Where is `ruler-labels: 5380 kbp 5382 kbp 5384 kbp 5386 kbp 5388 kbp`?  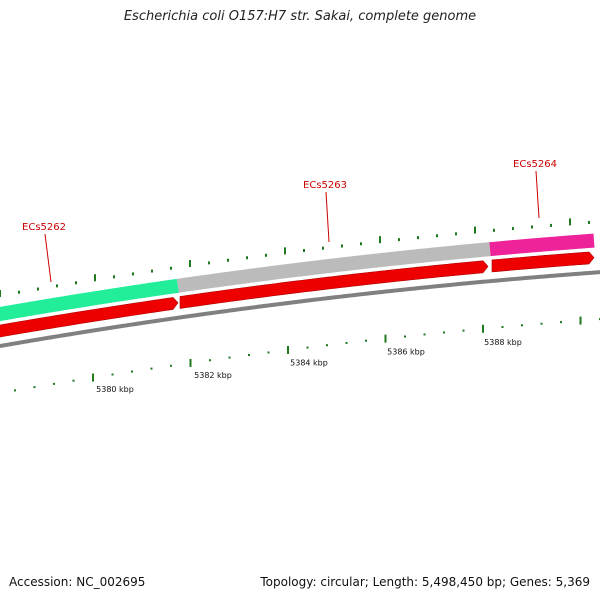 ruler-labels: 5380 kbp 5382 kbp 5384 kbp 5386 kbp 5388 kbp is located at coordinates (309, 366).